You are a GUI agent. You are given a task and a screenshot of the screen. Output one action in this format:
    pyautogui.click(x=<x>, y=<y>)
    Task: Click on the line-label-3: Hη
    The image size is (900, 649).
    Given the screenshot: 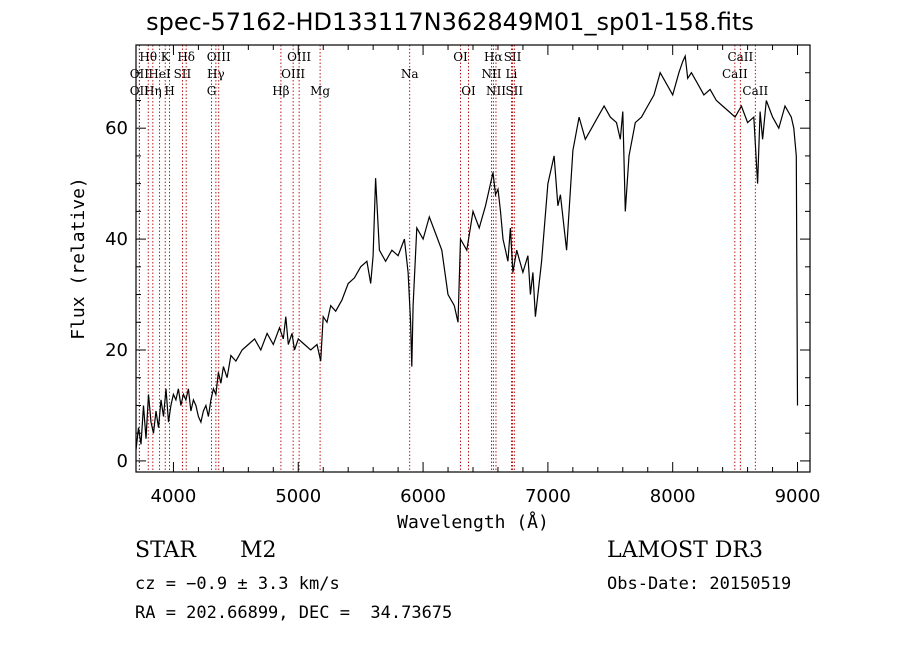 What is the action you would take?
    pyautogui.click(x=153, y=91)
    